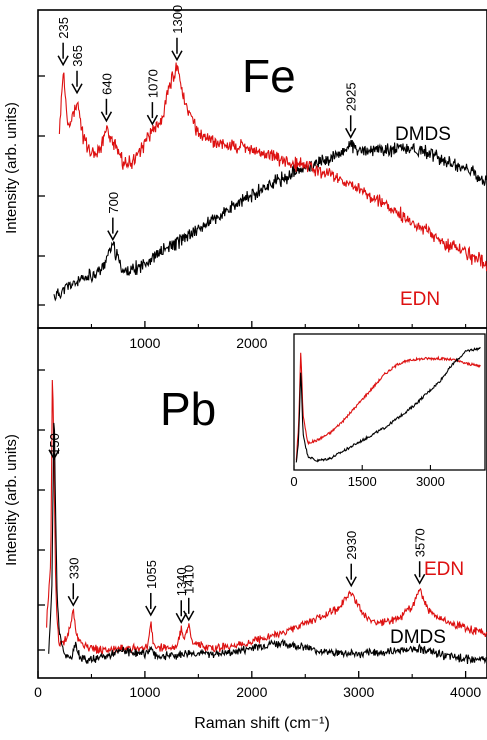 The image size is (487, 740). What do you see at coordinates (358, 692) in the screenshot?
I see `pb-tick-label: 3000` at bounding box center [358, 692].